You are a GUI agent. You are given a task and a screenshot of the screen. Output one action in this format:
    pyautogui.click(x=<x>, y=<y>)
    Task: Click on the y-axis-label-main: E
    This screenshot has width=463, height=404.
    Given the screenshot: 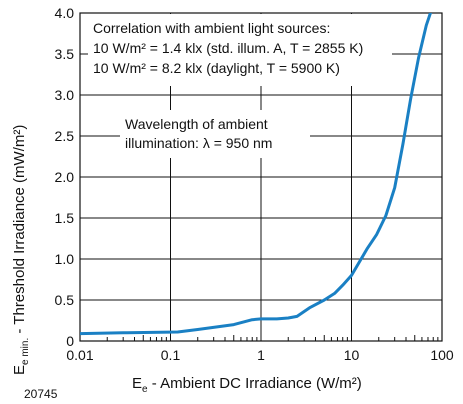 What is the action you would take?
    pyautogui.click(x=19, y=370)
    